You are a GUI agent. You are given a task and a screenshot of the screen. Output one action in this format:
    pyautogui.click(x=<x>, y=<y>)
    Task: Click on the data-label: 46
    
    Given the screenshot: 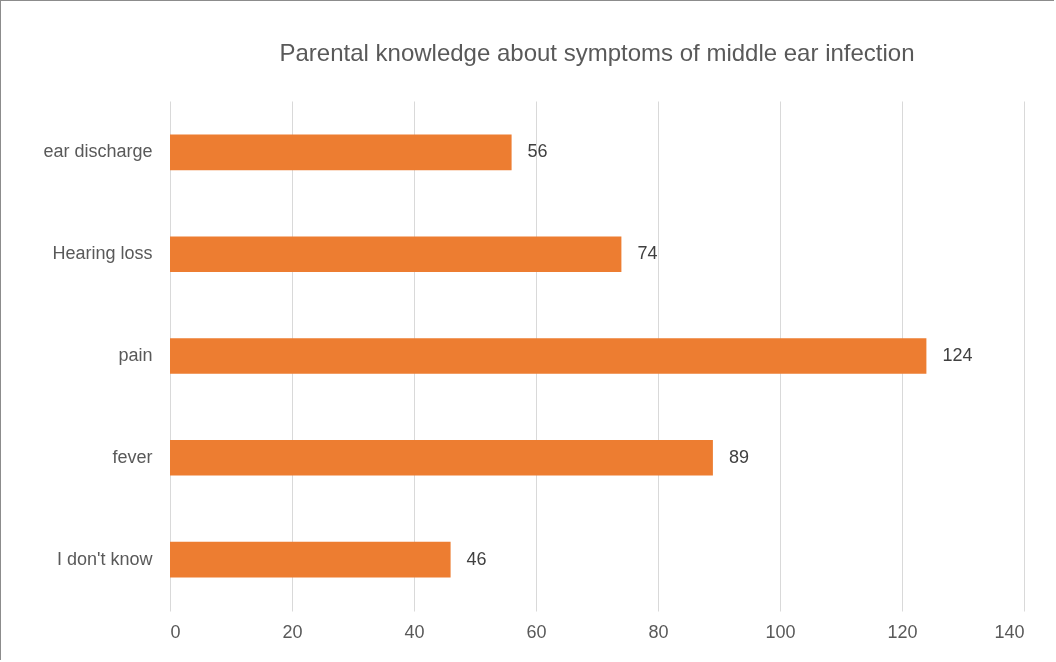 What is the action you would take?
    pyautogui.click(x=476, y=558)
    